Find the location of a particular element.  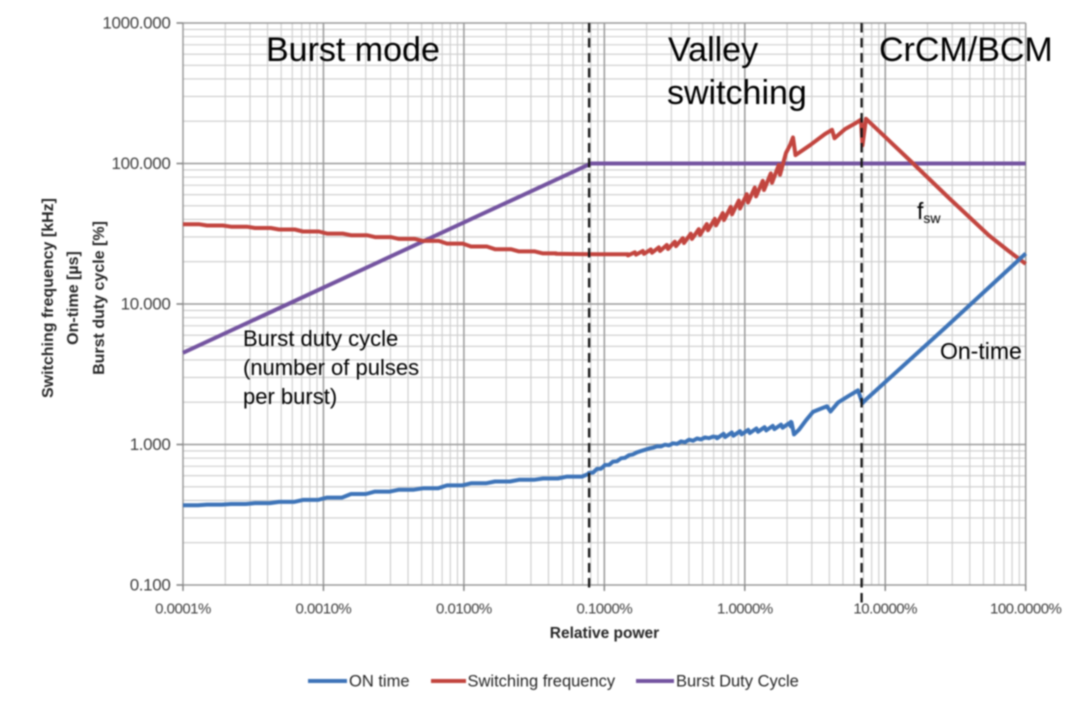

svg-text: Burst Duty Cycle is located at coordinates (737, 682).